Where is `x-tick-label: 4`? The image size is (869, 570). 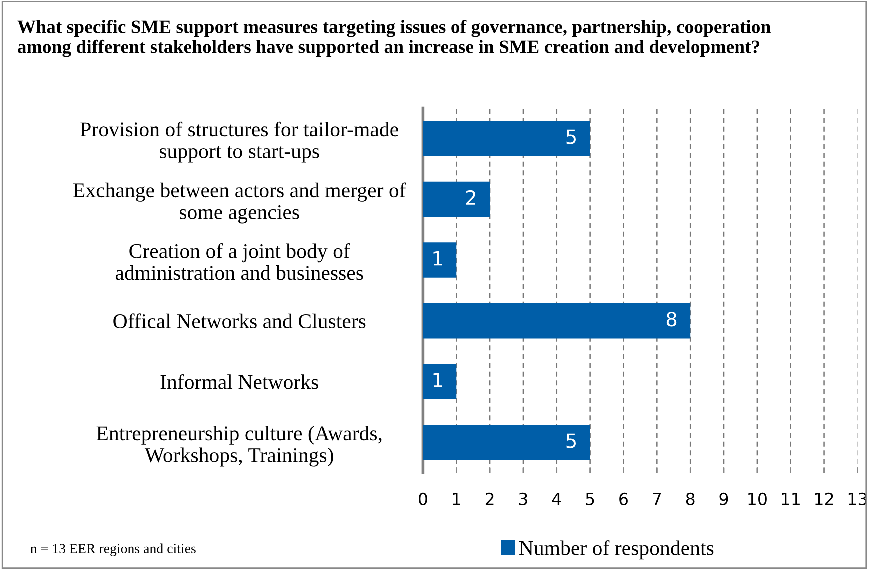 x-tick-label: 4 is located at coordinates (557, 499).